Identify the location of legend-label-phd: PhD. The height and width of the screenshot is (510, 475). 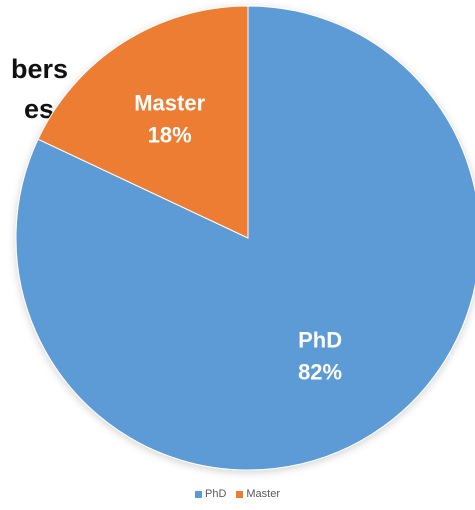
(215, 494).